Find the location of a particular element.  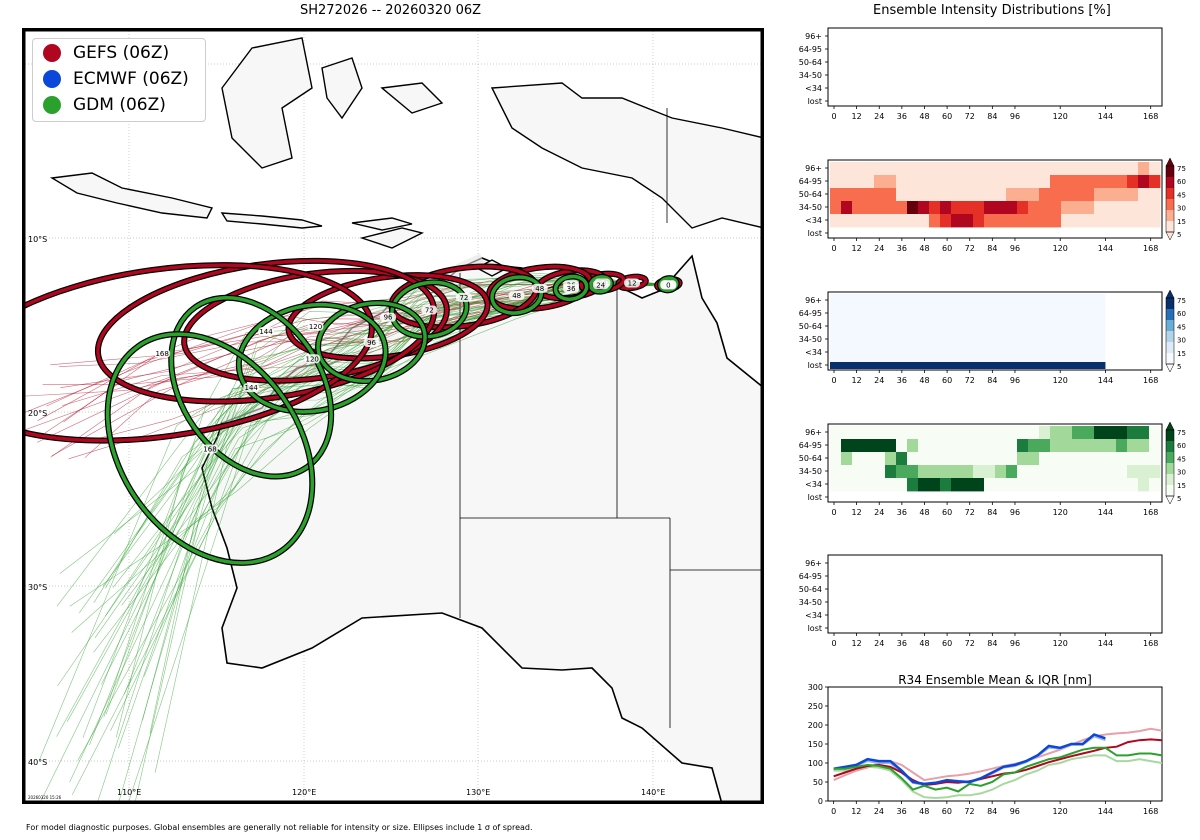

legend-gdm-label: GDM (06Z) is located at coordinates (119, 105).